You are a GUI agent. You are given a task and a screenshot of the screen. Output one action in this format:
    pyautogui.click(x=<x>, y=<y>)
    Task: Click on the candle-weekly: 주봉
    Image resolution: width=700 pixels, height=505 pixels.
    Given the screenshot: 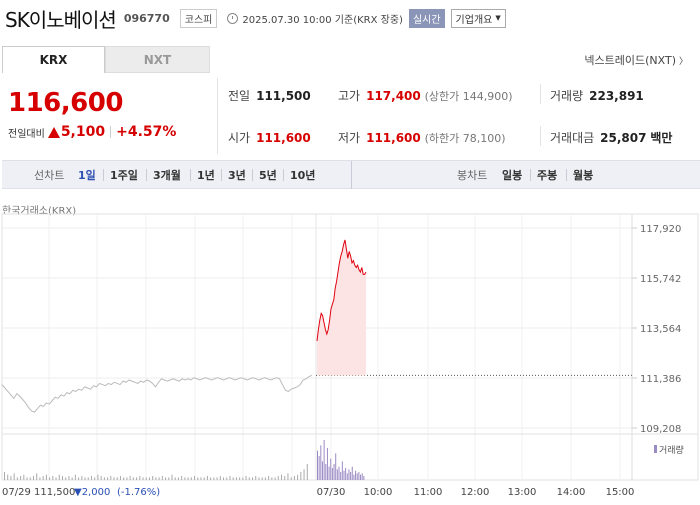 What is the action you would take?
    pyautogui.click(x=547, y=175)
    